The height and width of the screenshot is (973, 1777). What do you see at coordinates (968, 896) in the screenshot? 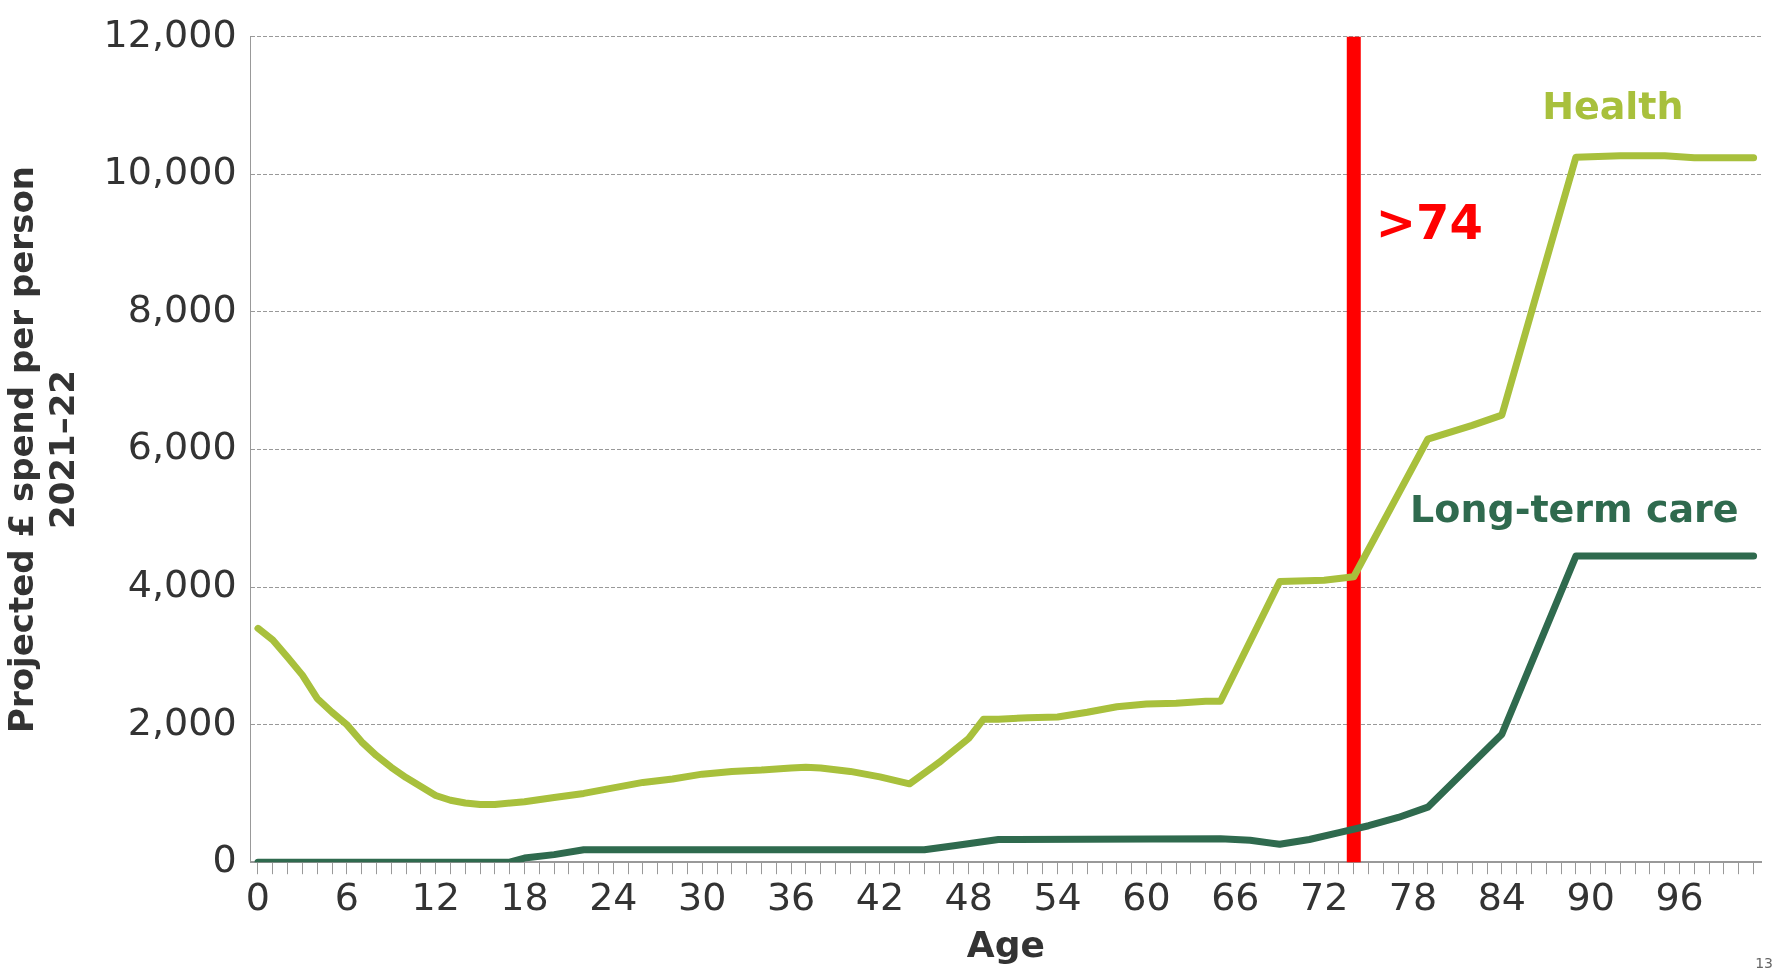
I see `x-tick-label: 48` at bounding box center [968, 896].